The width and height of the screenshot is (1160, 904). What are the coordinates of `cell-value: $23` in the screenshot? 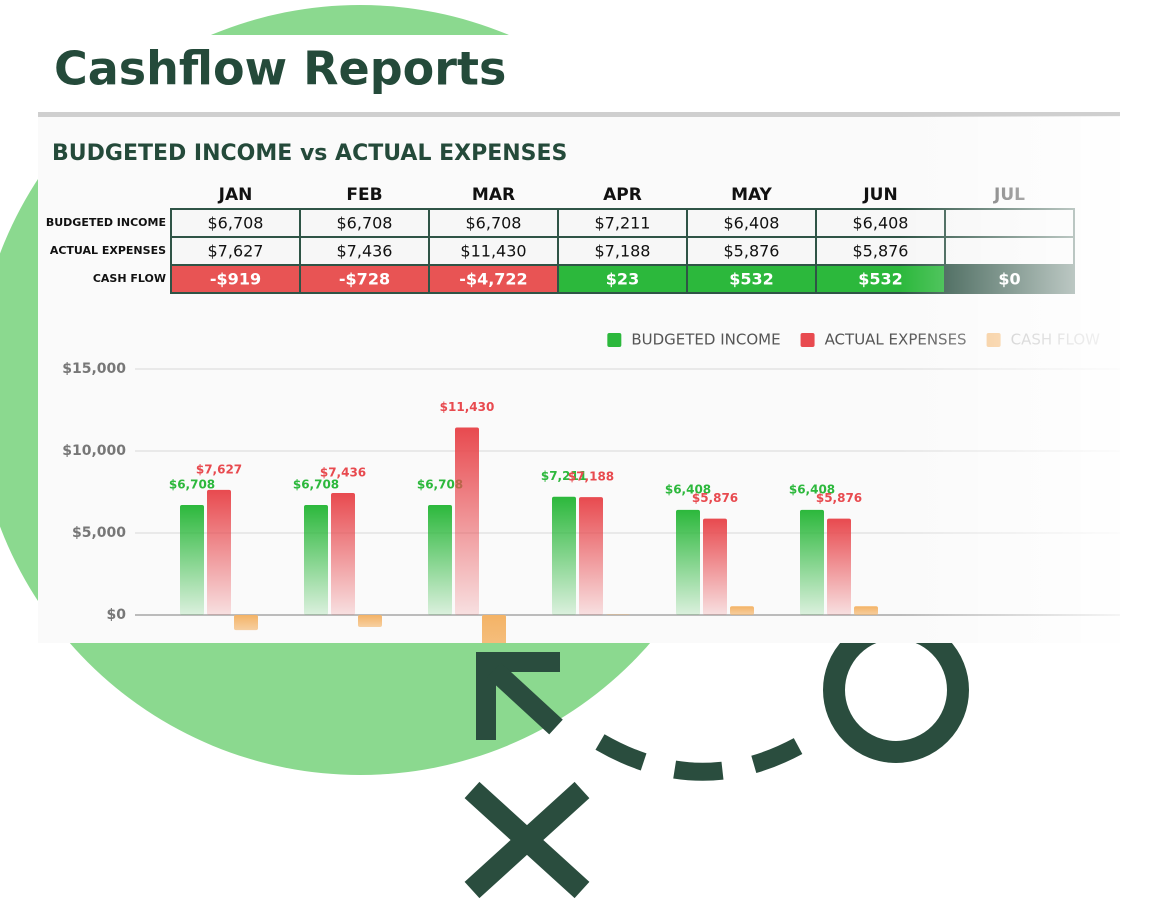 It's located at (622, 279).